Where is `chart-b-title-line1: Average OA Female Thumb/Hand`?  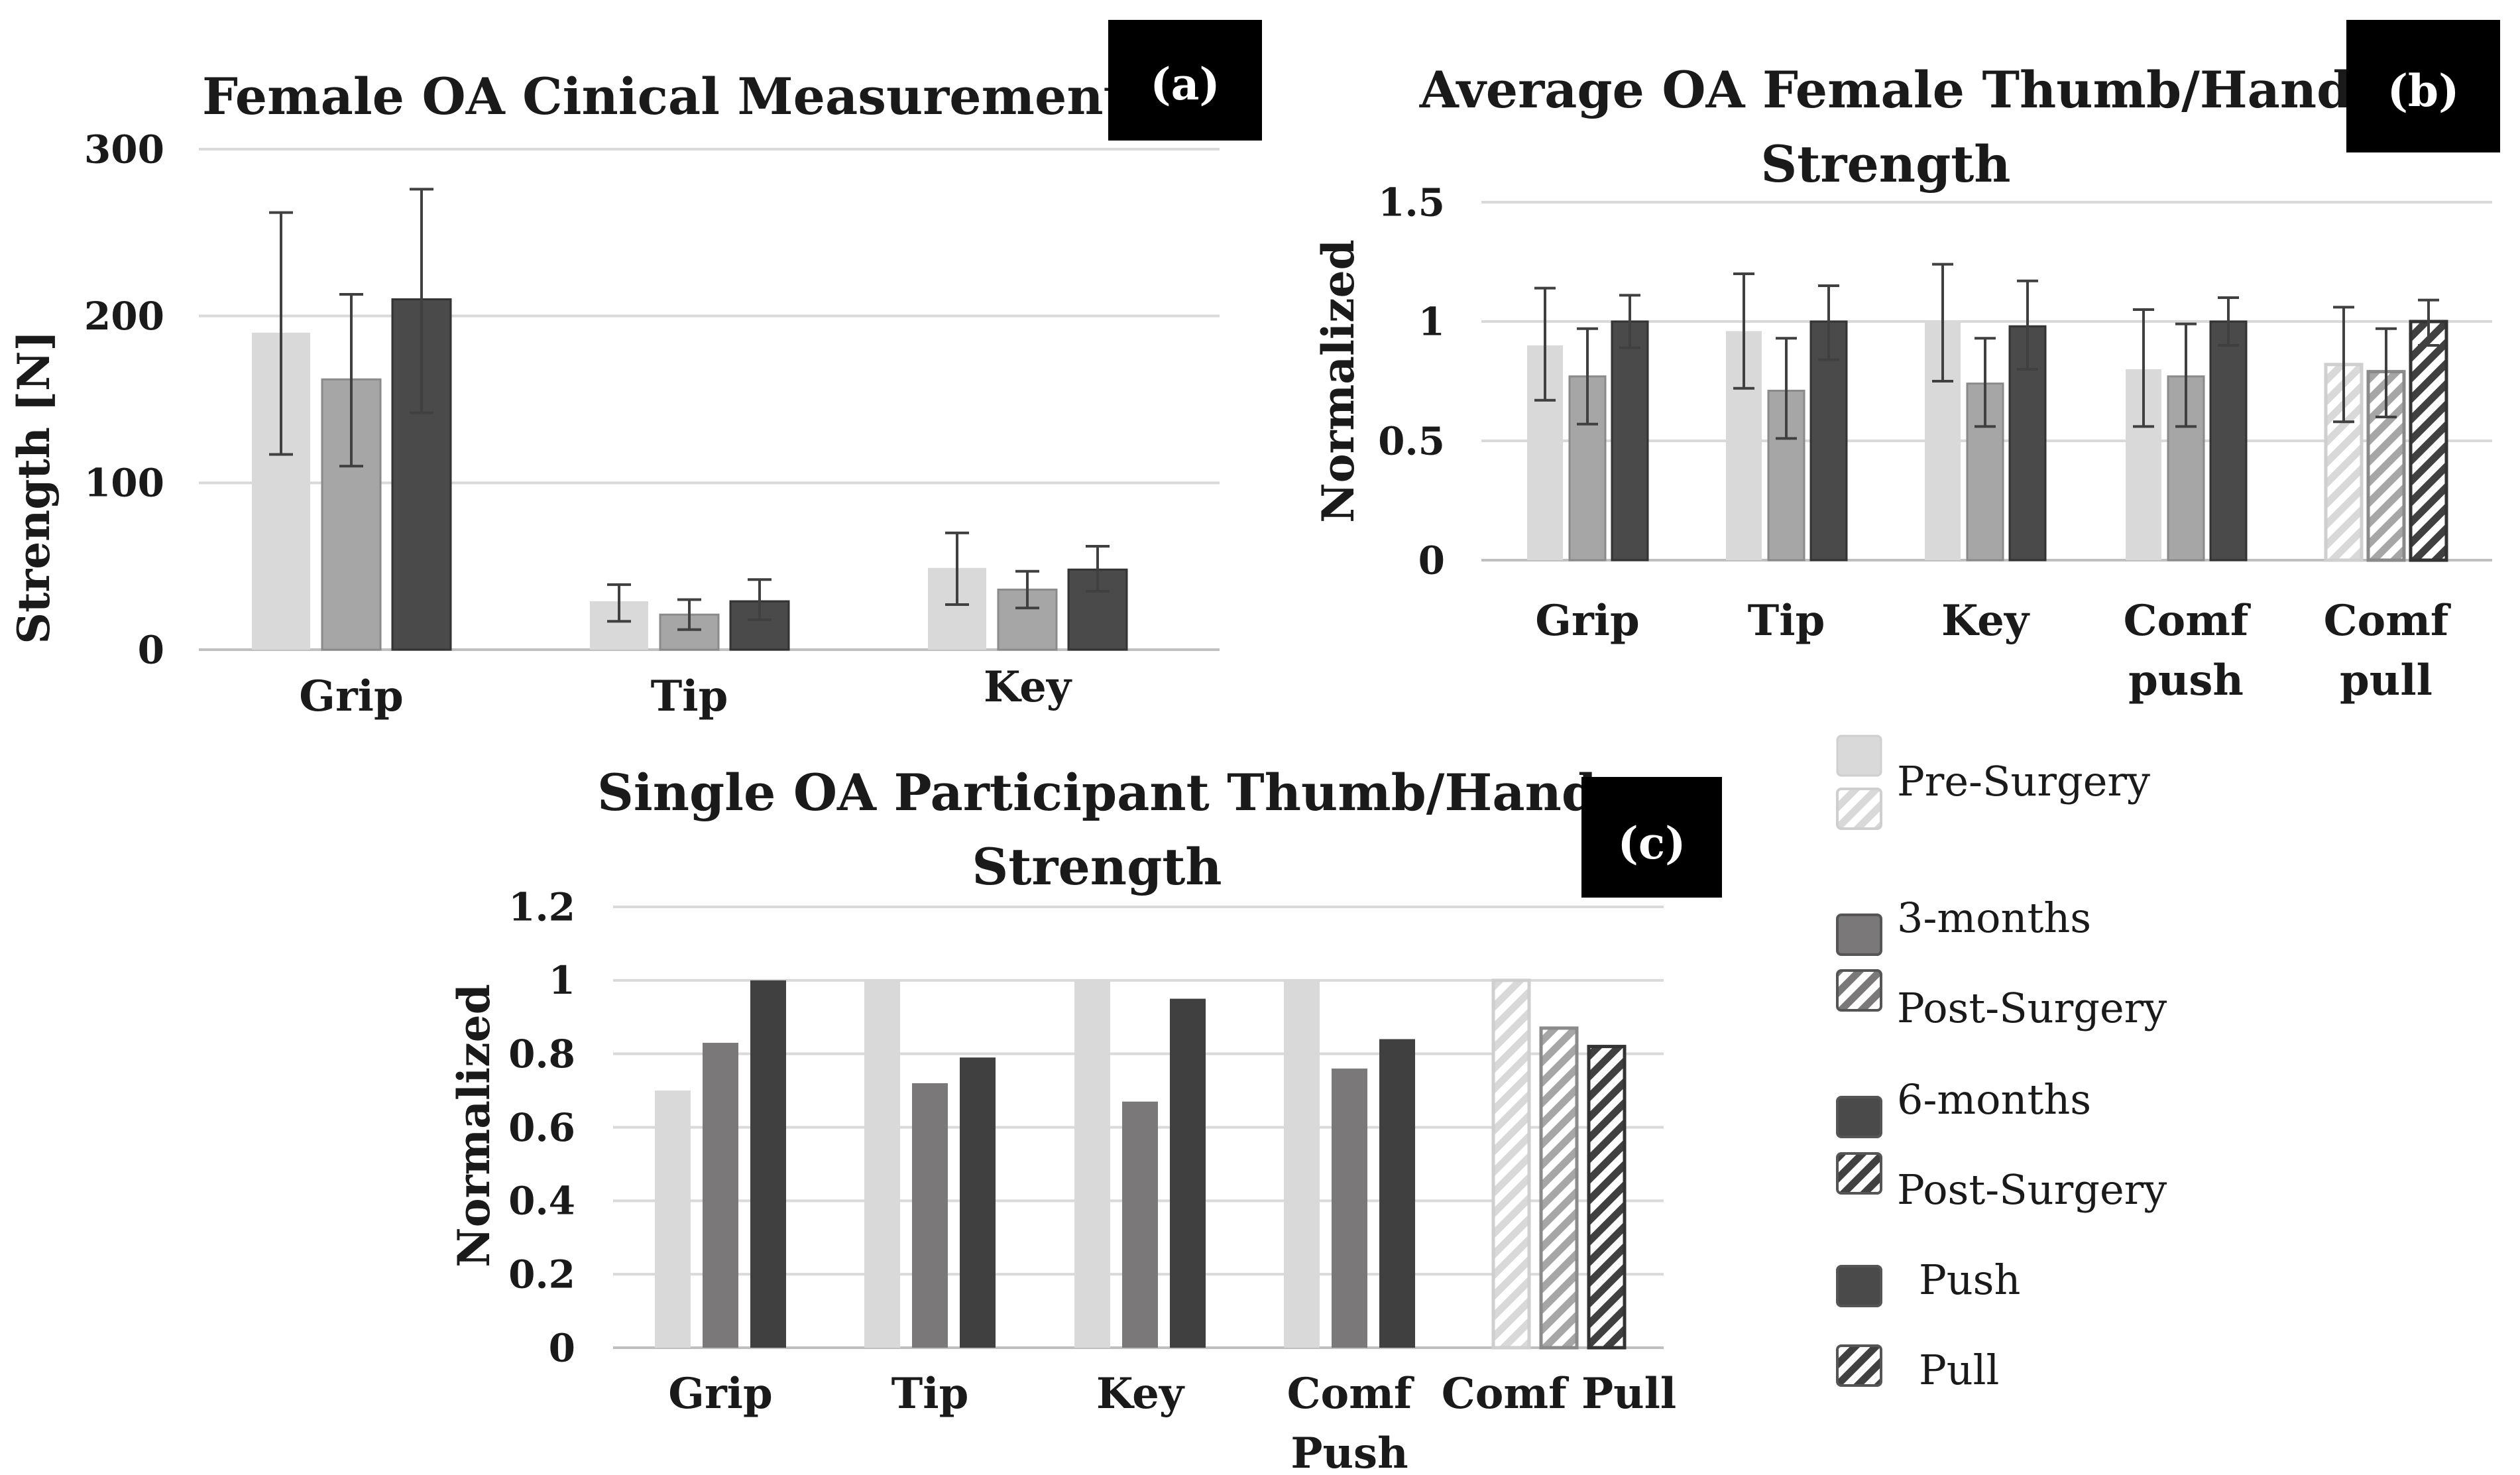
chart-b-title-line1: Average OA Female Thumb/Hand is located at coordinates (1885, 89).